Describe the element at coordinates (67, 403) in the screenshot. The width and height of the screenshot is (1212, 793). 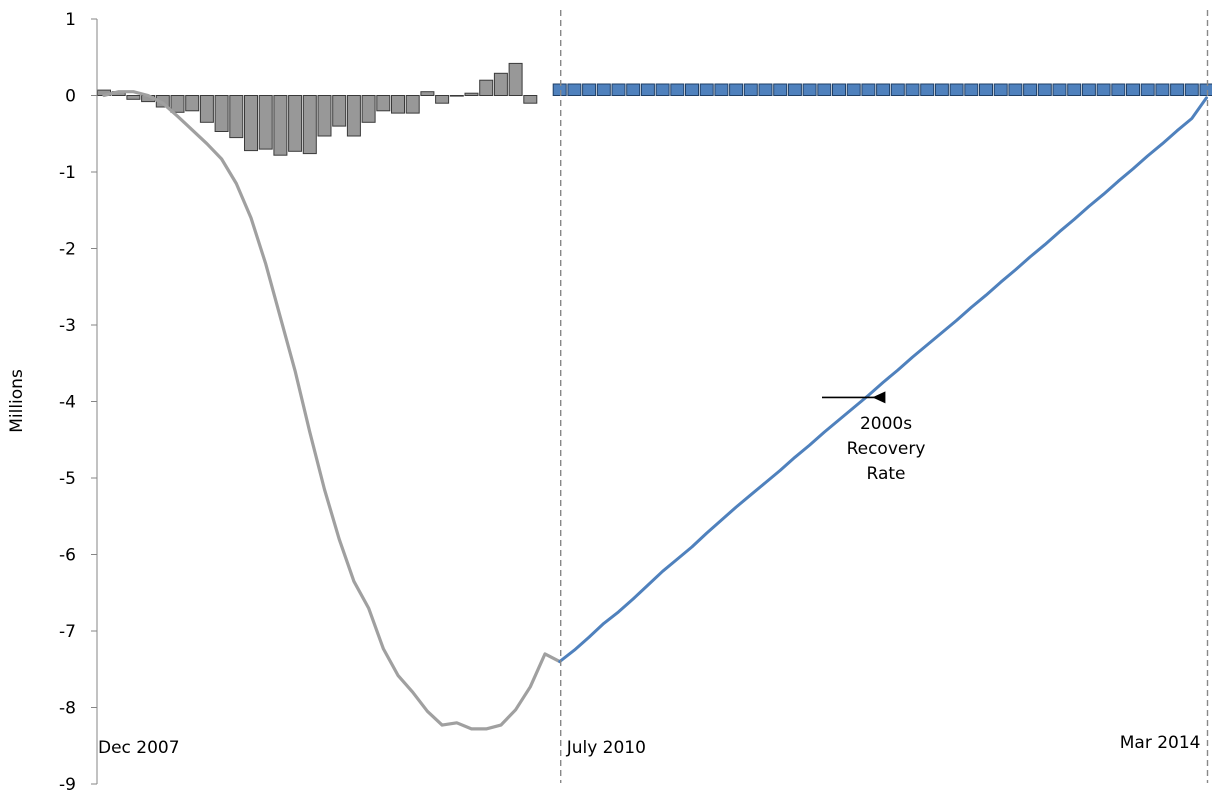
I see `y-tick-label-5: -4` at that location.